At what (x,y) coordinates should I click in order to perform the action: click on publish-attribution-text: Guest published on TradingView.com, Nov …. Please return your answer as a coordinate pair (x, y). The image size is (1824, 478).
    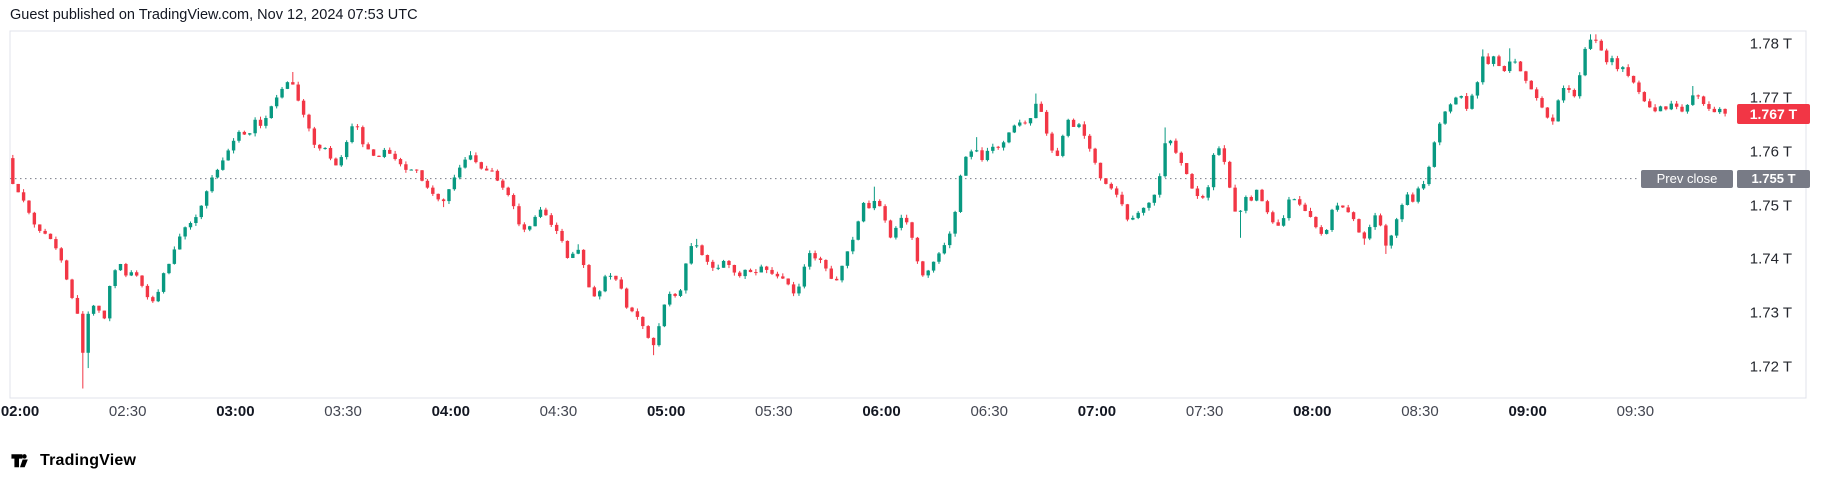
    Looking at the image, I should click on (214, 15).